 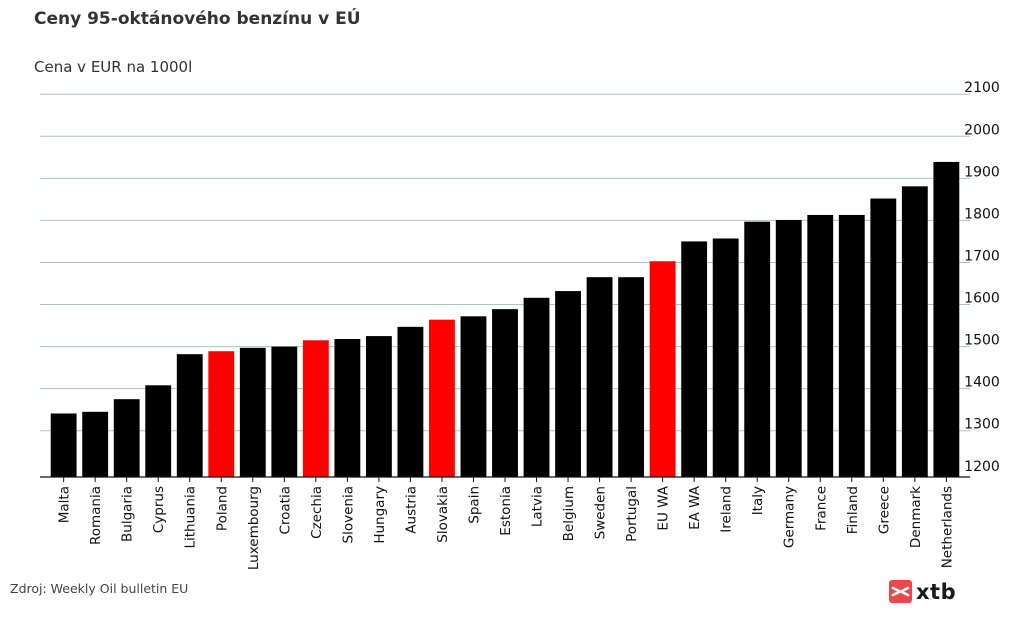 What do you see at coordinates (95, 444) in the screenshot?
I see `bar-romania` at bounding box center [95, 444].